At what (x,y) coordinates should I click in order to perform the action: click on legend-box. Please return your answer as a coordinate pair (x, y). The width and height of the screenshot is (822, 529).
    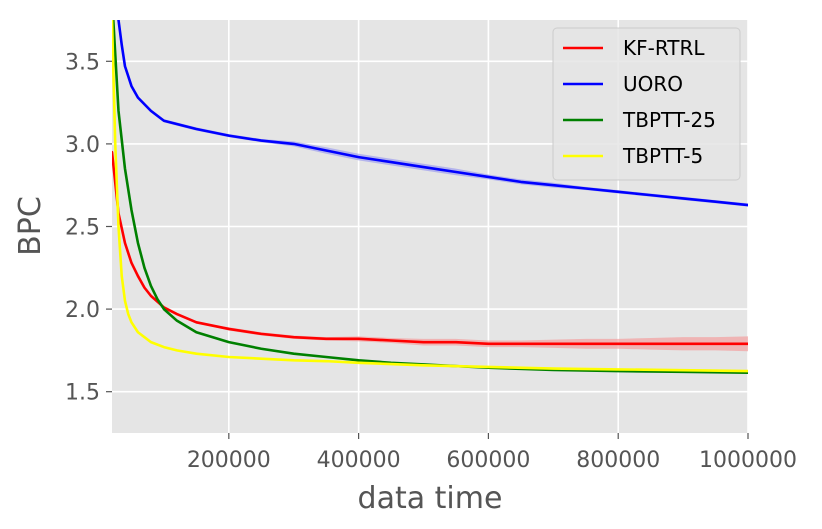
    Looking at the image, I should click on (646, 104).